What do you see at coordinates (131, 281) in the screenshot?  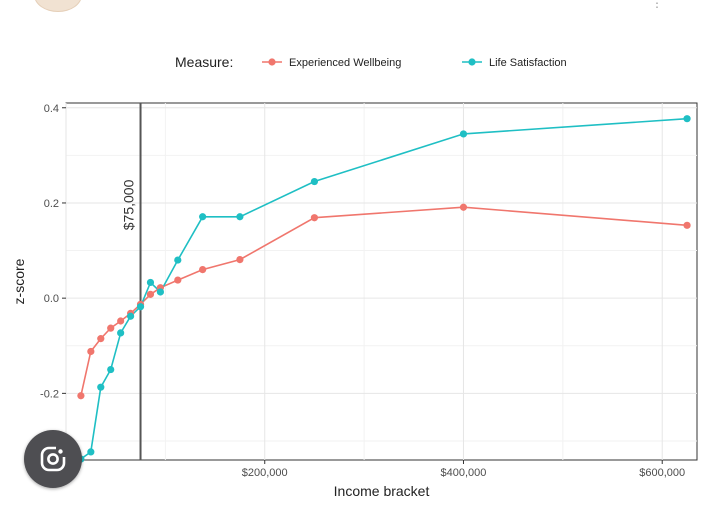 I see `threshold-line: $75,000` at bounding box center [131, 281].